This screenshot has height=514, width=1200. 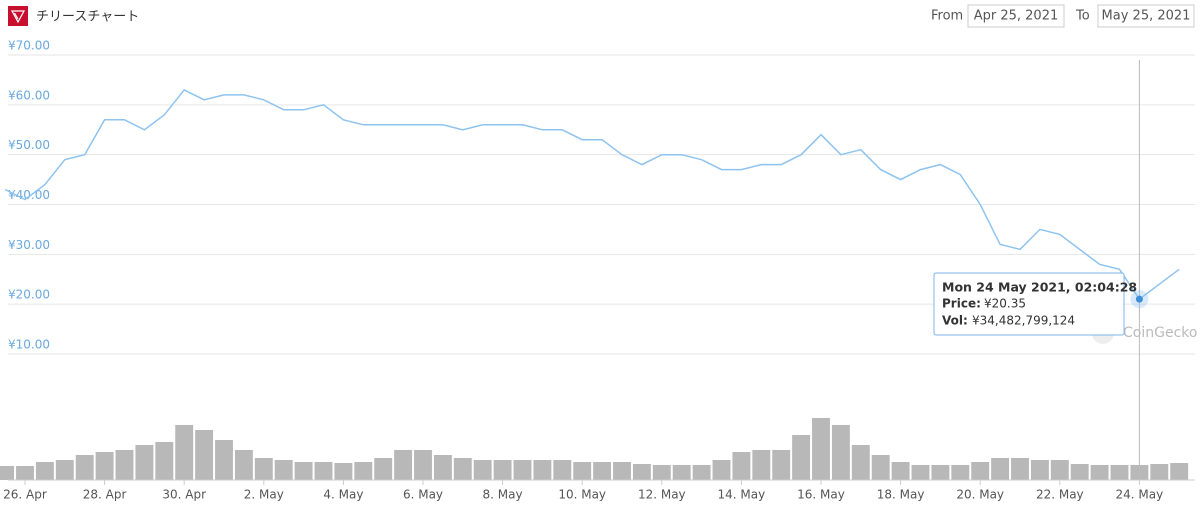 What do you see at coordinates (961, 304) in the screenshot?
I see `tooltip-price-label: Price:` at bounding box center [961, 304].